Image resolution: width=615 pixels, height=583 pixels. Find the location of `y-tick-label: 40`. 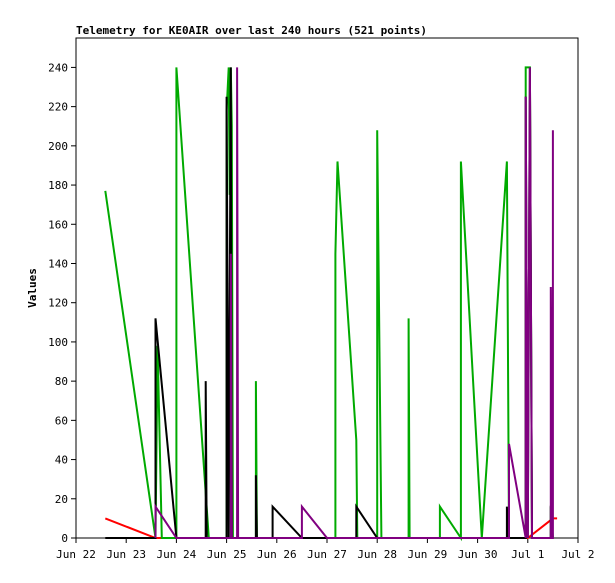

y-tick-label: 40 is located at coordinates (61, 460).